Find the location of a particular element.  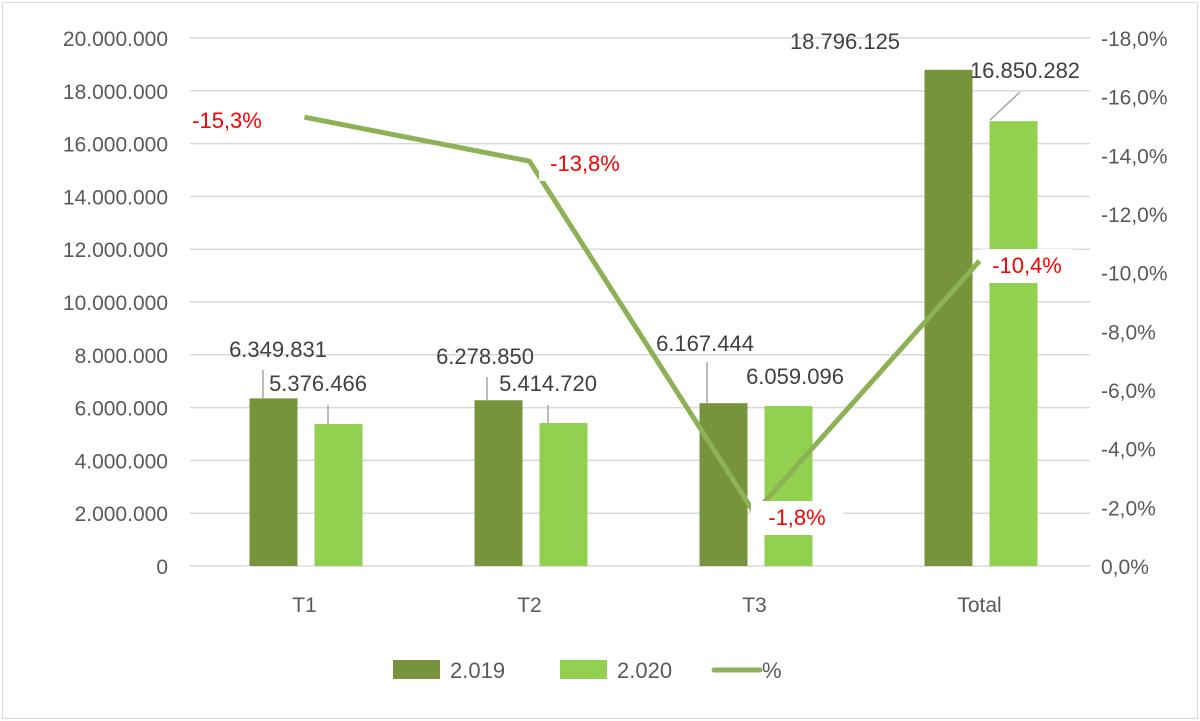

y-right-tick-label: -14,0% is located at coordinates (1134, 156).